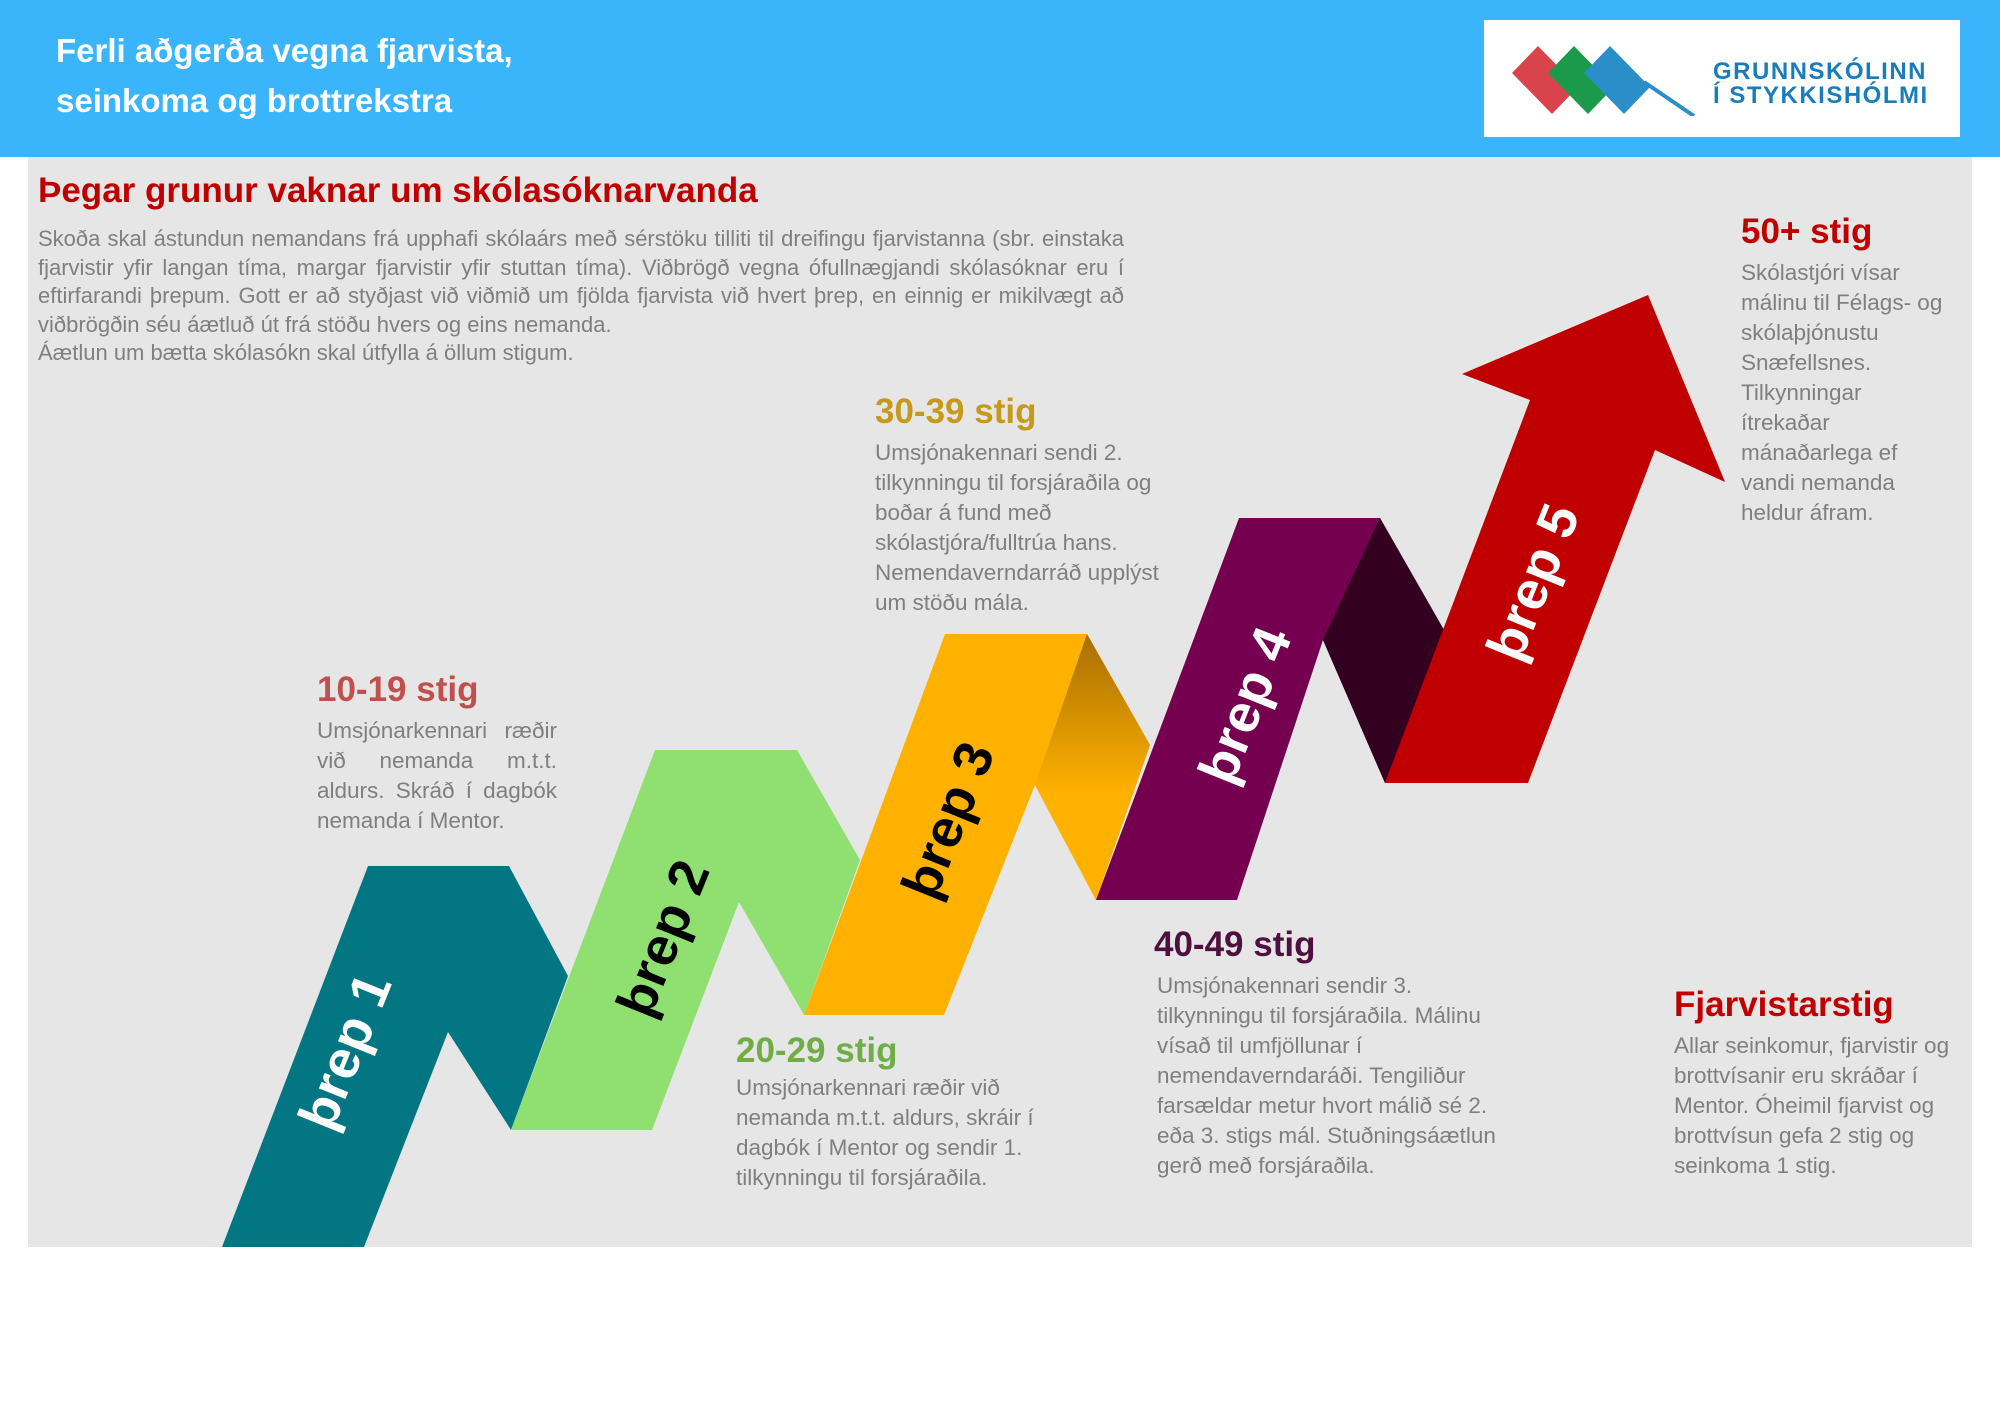 The height and width of the screenshot is (1414, 2000). What do you see at coordinates (254, 100) in the screenshot?
I see `page-title-line-2: seinkoma og brottrekstra` at bounding box center [254, 100].